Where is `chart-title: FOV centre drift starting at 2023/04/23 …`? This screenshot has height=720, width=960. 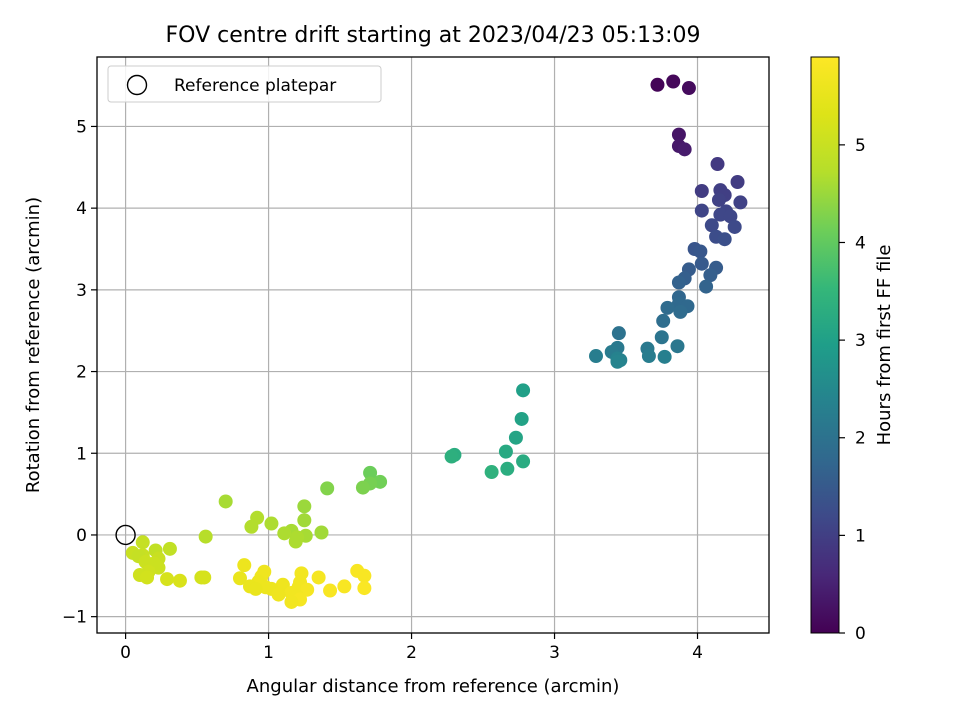 chart-title: FOV centre drift starting at 2023/04/23 … is located at coordinates (433, 35).